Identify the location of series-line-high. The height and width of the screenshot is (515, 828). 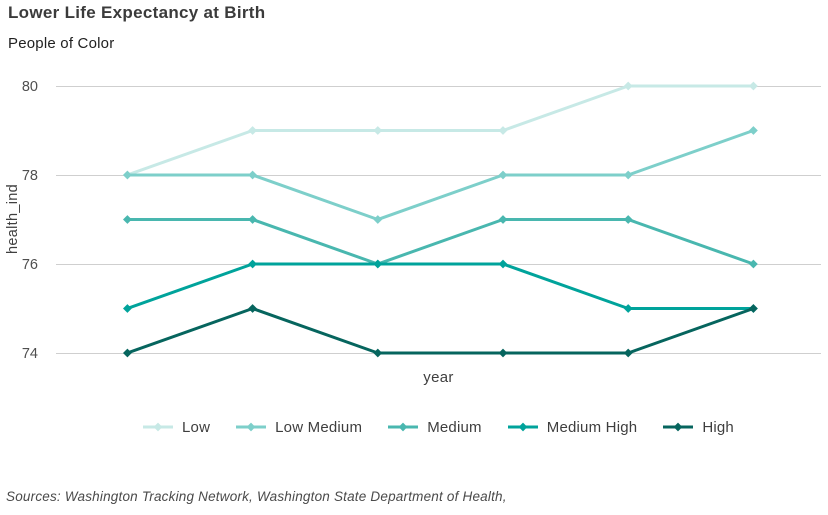
(440, 331).